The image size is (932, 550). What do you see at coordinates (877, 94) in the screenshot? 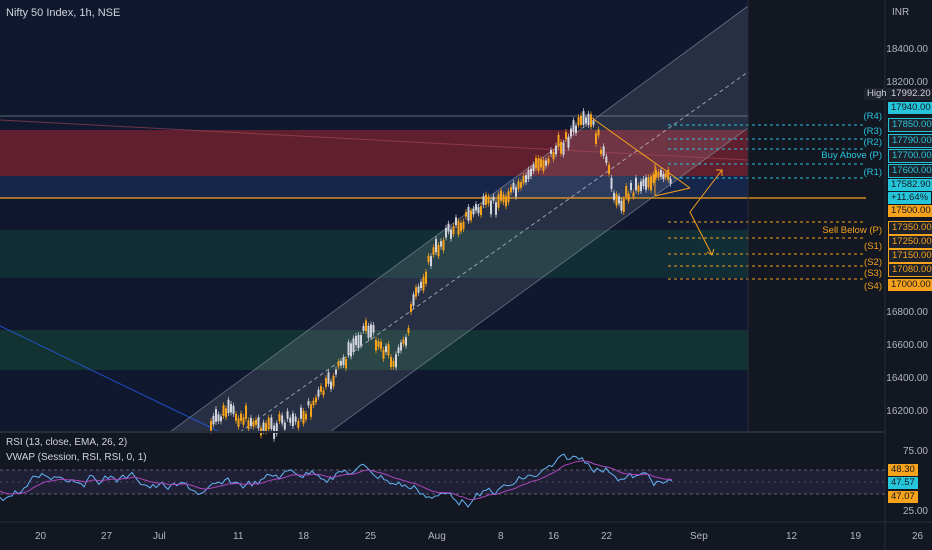
I see `high-label: High` at bounding box center [877, 94].